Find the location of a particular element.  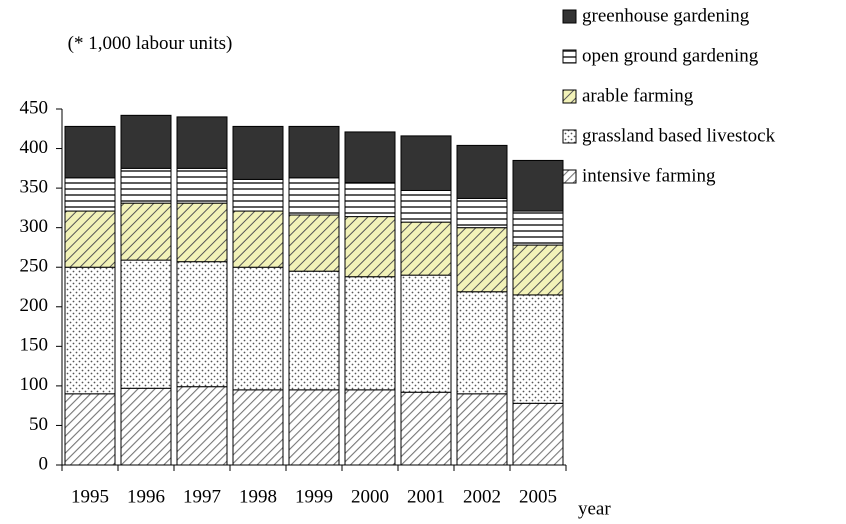

y-axis-label: (* 1,000 labour units) is located at coordinates (150, 43).